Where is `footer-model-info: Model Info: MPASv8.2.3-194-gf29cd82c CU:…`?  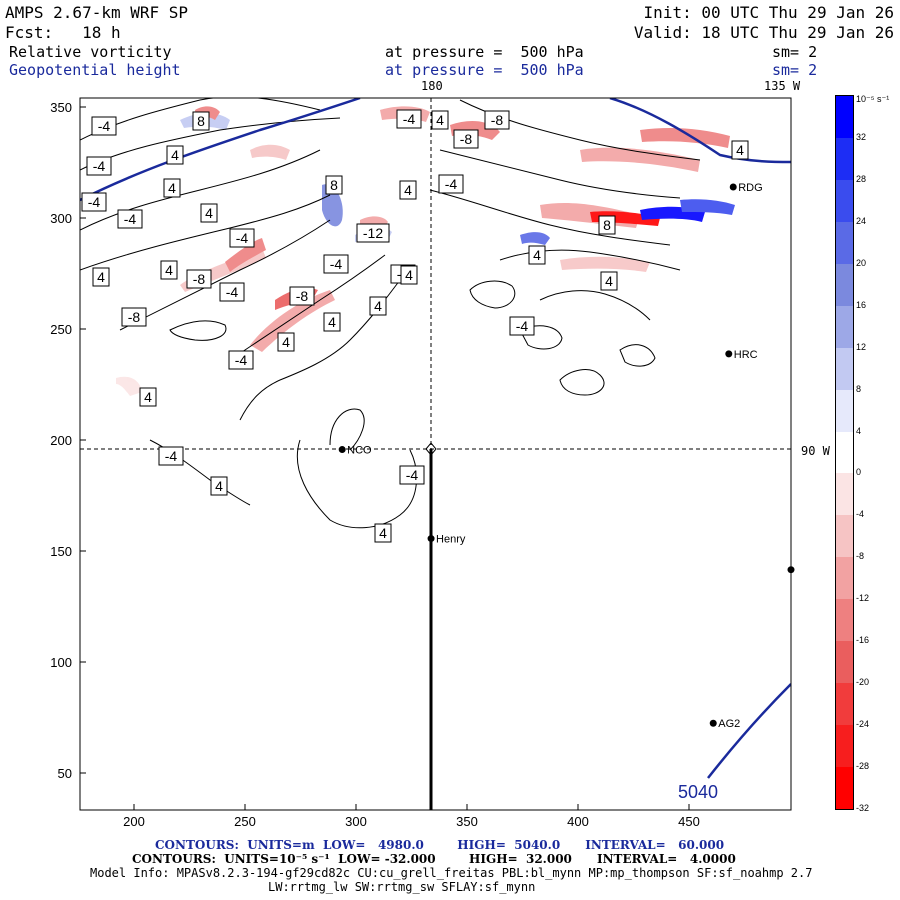
footer-model-info: Model Info: MPASv8.2.3-194-gf29cd82c CU:… is located at coordinates (451, 873).